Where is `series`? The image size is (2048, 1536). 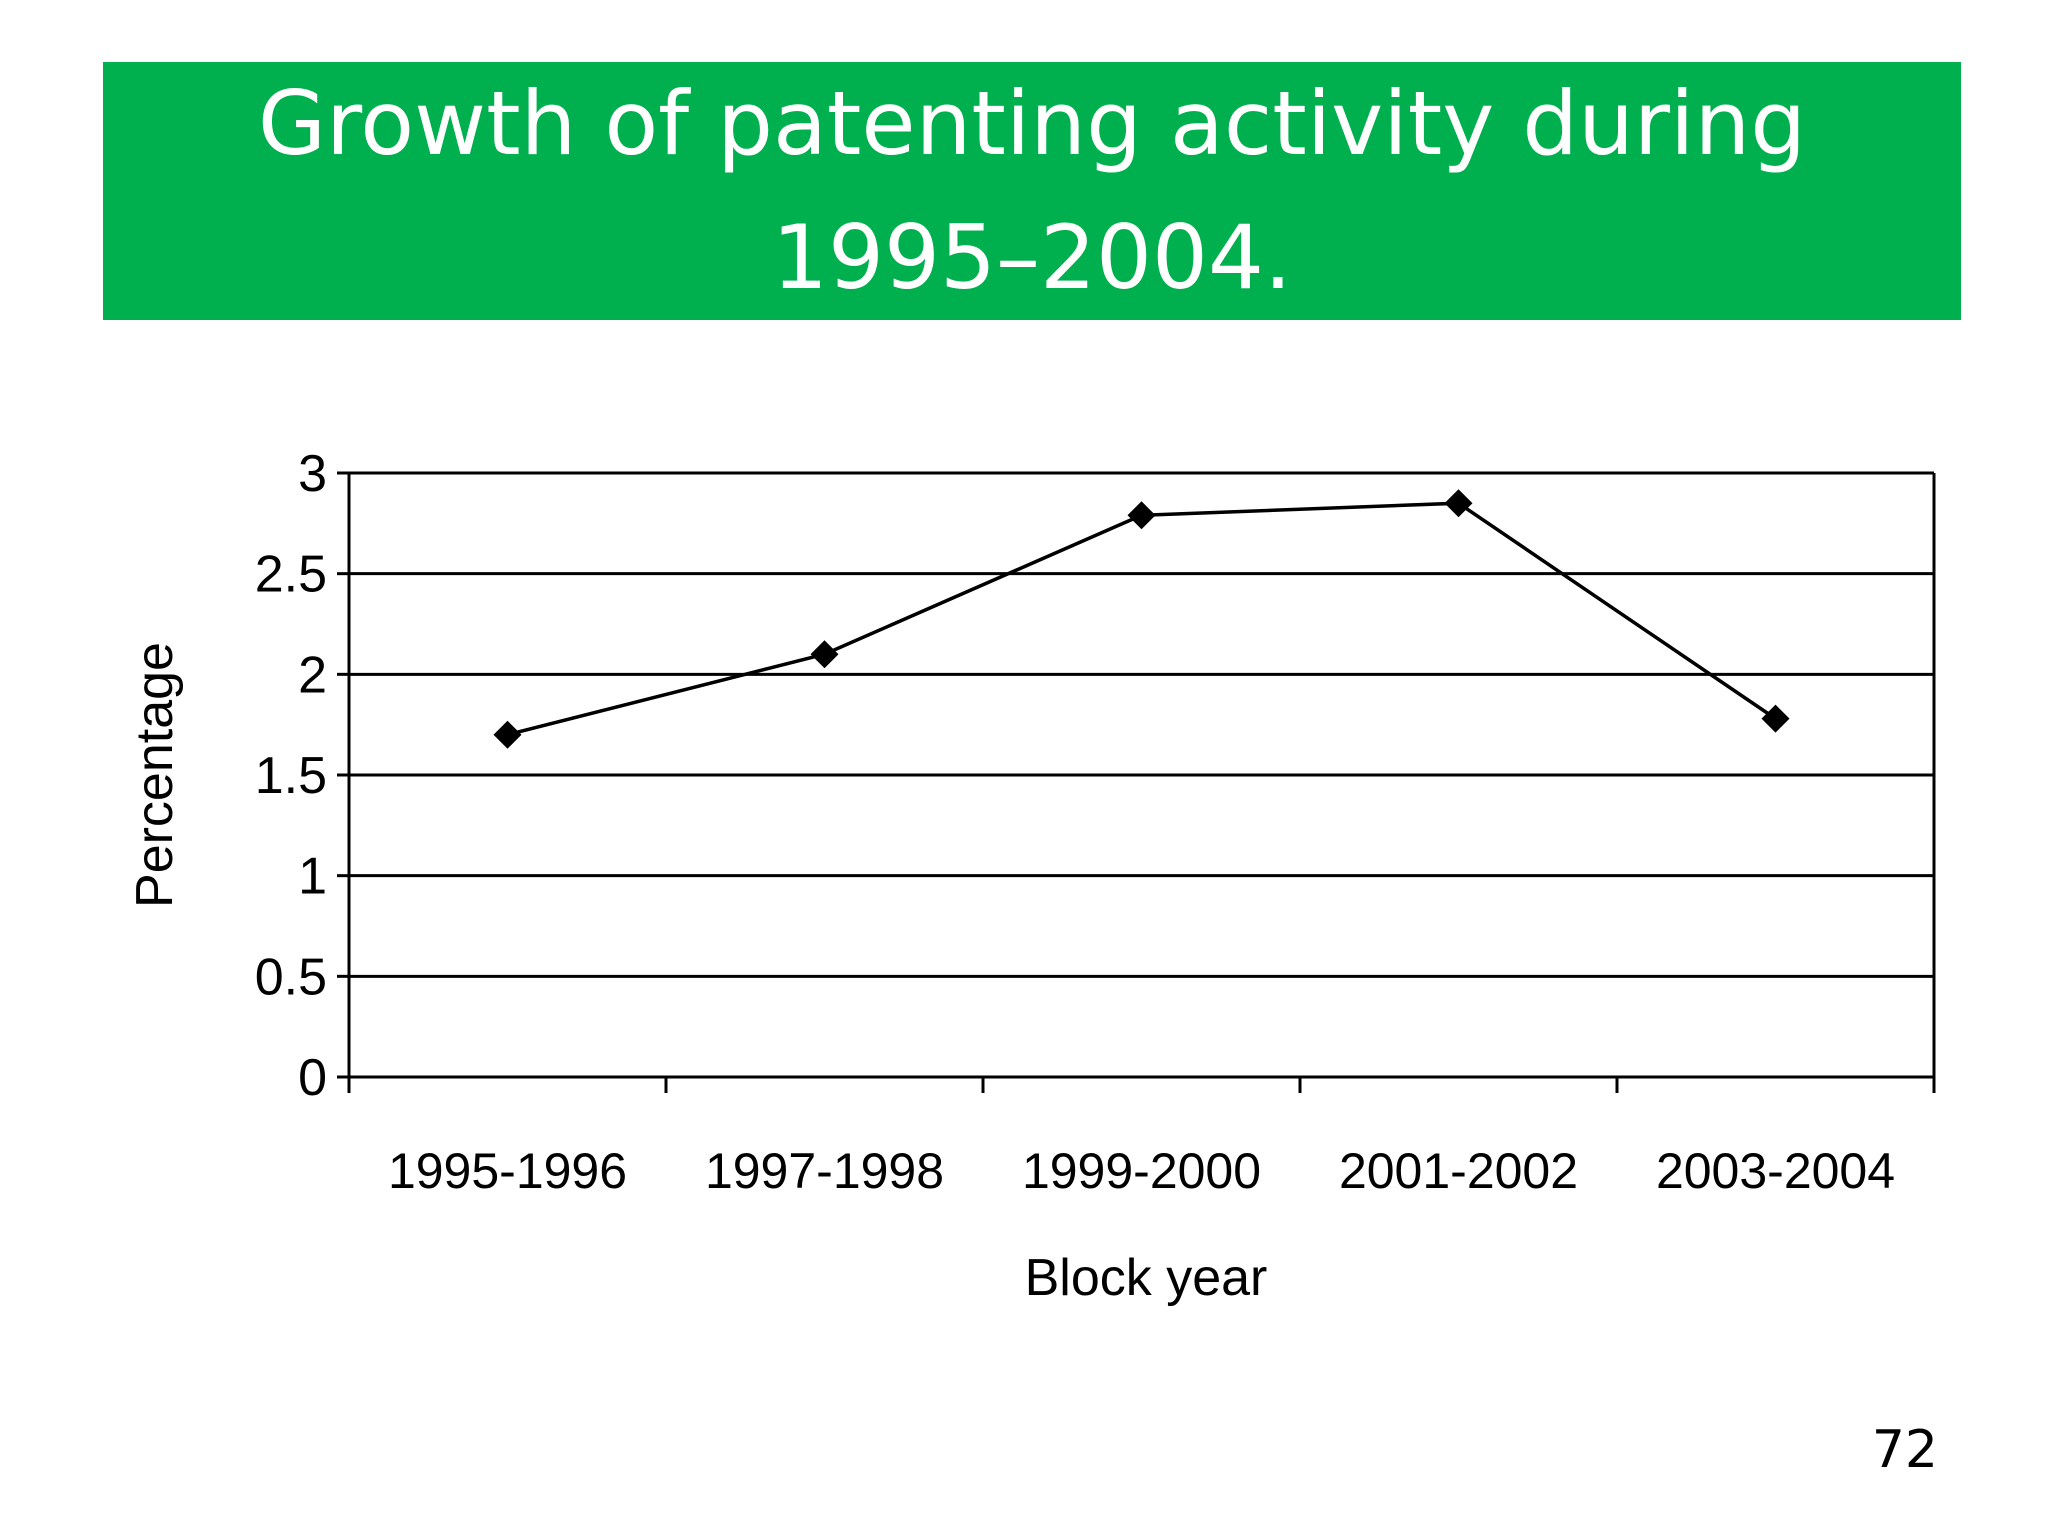
series is located at coordinates (1141, 619).